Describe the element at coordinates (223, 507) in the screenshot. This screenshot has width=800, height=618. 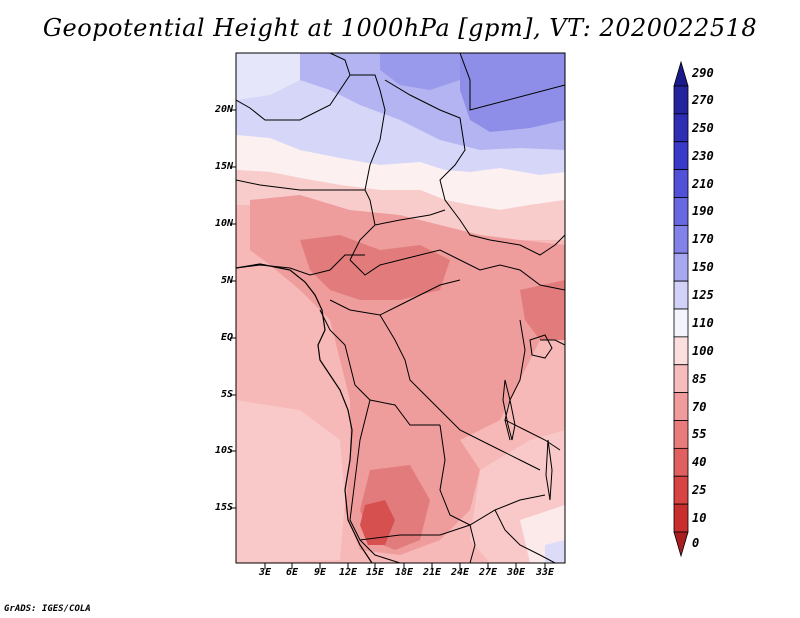
I see `lat-label-15s: 15S` at that location.